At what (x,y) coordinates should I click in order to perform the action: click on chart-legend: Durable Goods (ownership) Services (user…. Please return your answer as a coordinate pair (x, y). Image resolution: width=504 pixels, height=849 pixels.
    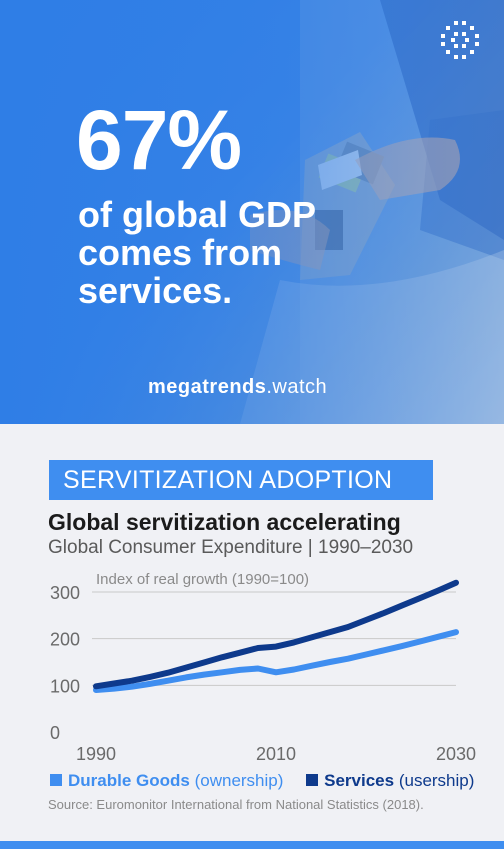
    Looking at the image, I should click on (271, 781).